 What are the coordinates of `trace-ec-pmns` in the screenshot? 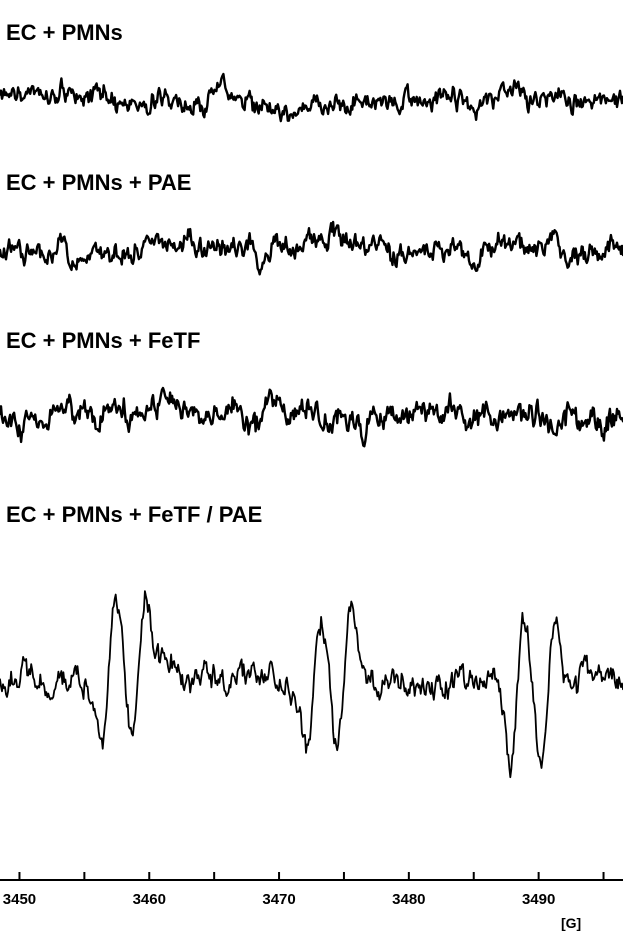 It's located at (311, 97).